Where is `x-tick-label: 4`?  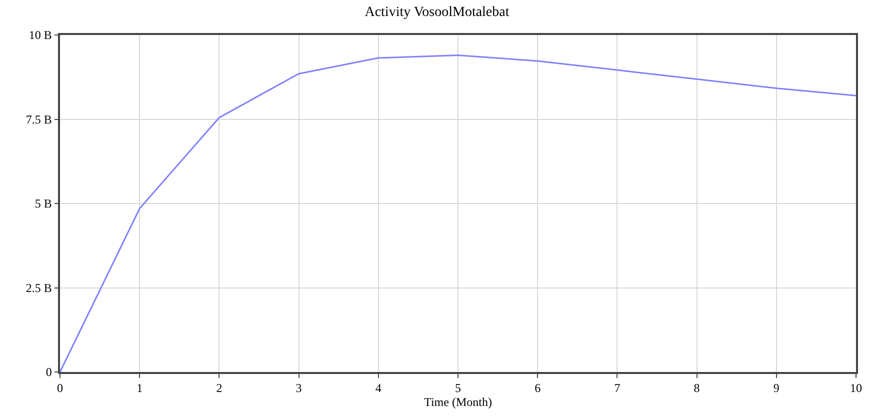
x-tick-label: 4 is located at coordinates (378, 388).